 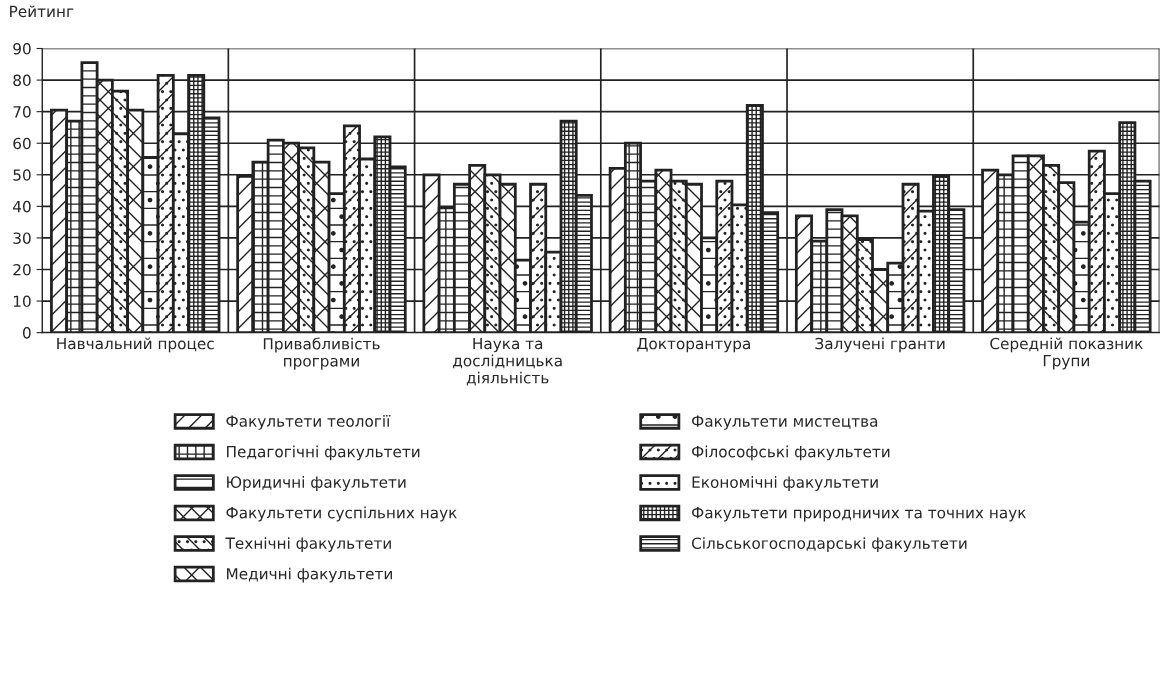 What do you see at coordinates (26, 333) in the screenshot?
I see `y-tick-label: 0` at bounding box center [26, 333].